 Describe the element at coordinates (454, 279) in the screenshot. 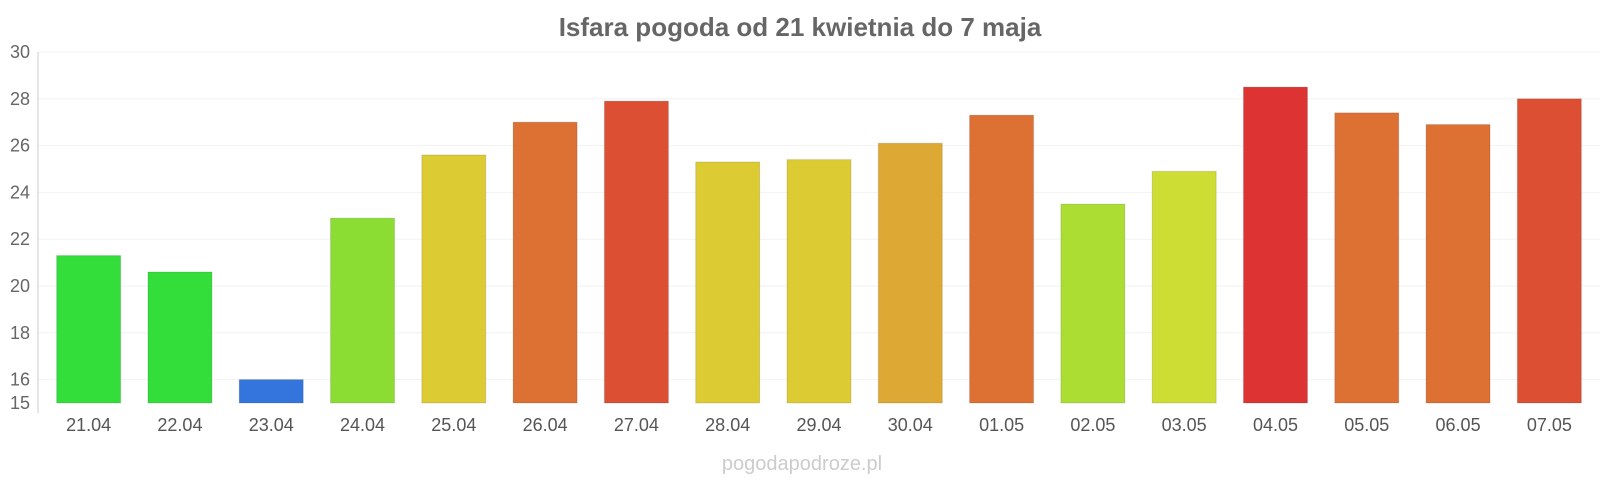

I see `bar-25.04` at that location.